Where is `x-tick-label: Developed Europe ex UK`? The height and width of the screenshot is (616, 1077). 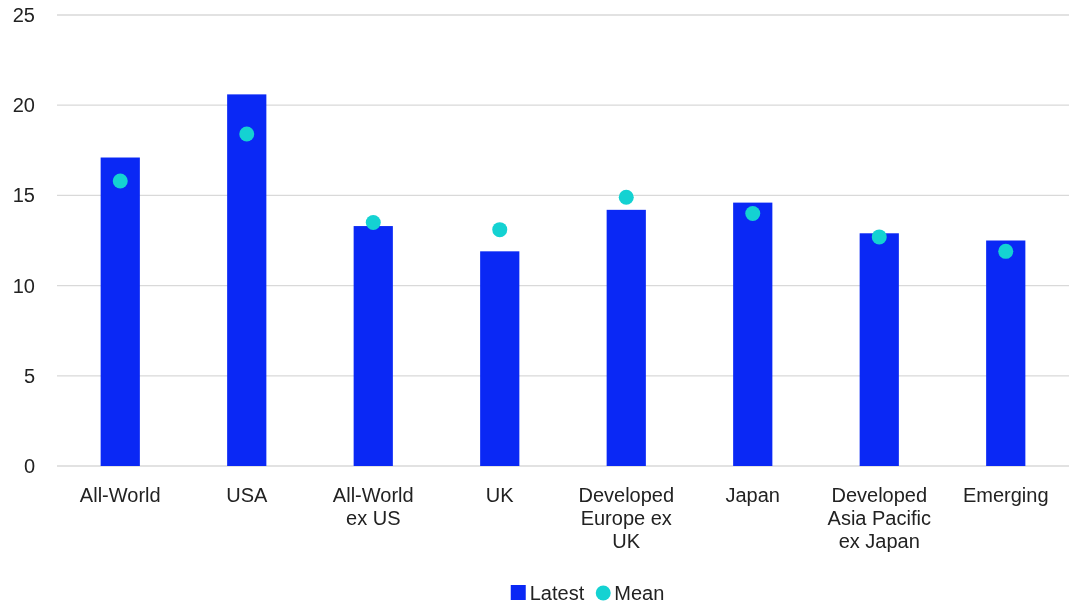
x-tick-label: Developed Europe ex UK is located at coordinates (626, 518).